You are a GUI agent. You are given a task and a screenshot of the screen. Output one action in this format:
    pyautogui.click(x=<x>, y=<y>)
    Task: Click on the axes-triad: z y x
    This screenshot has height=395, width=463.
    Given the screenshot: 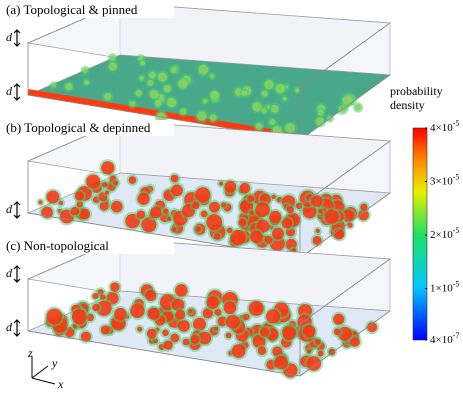 What is the action you would take?
    pyautogui.click(x=45, y=368)
    